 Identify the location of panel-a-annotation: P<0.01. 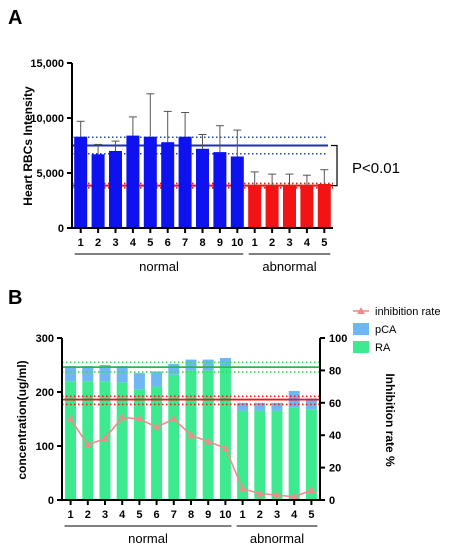
(376, 168).